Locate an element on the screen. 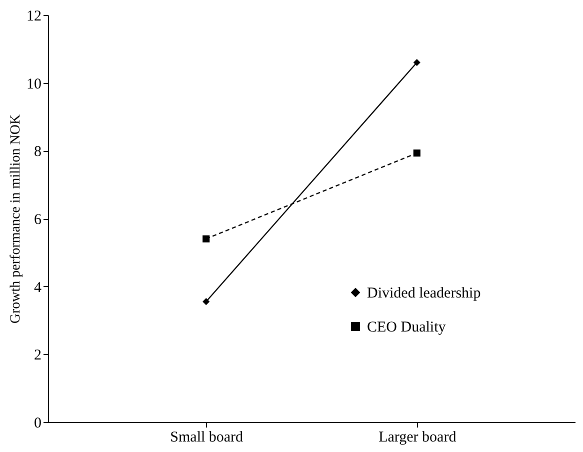  legend-label: Divided leadership is located at coordinates (424, 294).